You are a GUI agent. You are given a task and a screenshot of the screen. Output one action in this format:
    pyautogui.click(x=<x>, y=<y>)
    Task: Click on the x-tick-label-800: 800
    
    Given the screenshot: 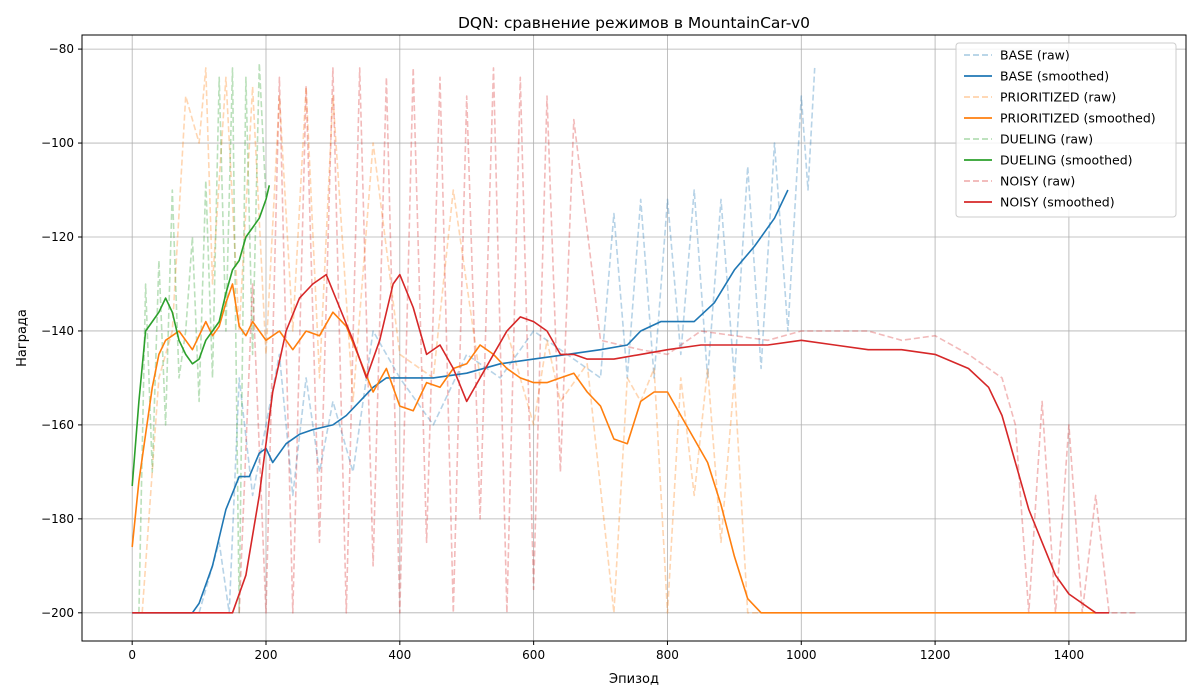 What is the action you would take?
    pyautogui.click(x=667, y=655)
    